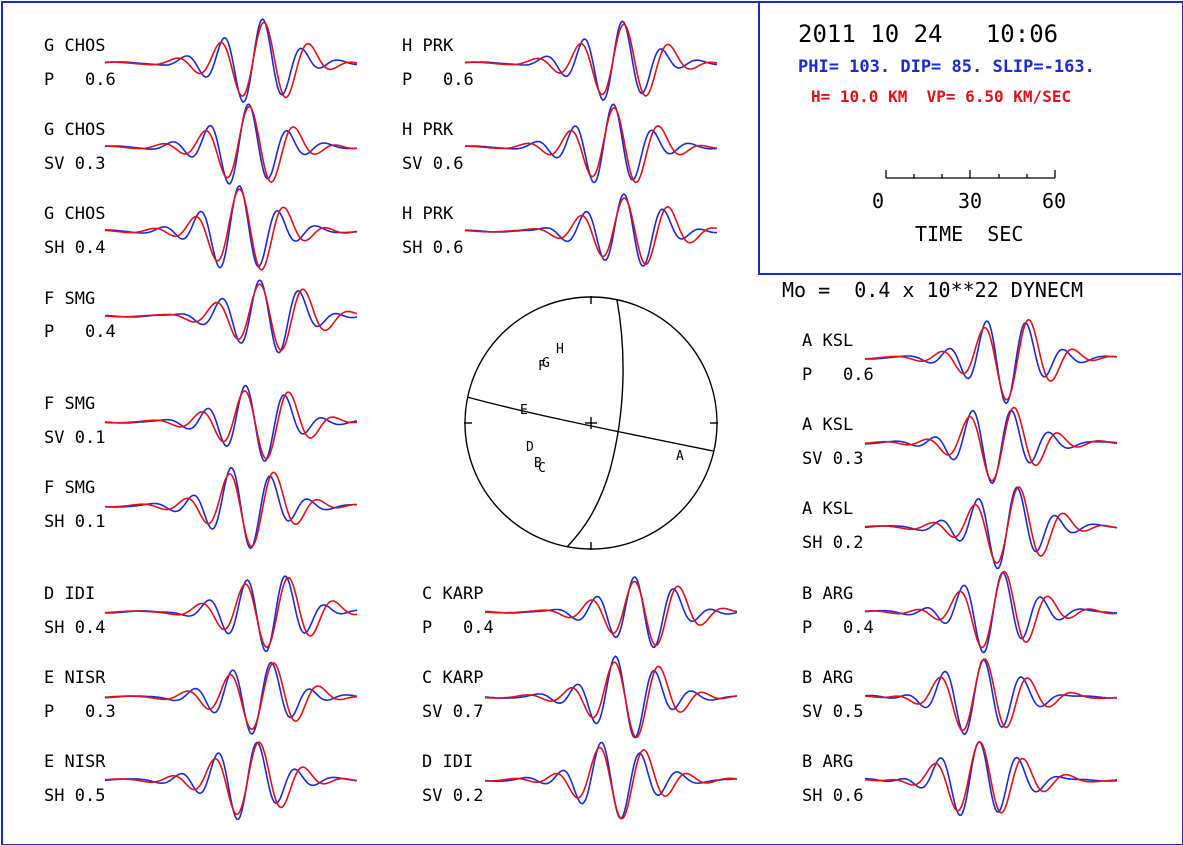  I want to click on station-label-bottom: SV 0.1, so click(75, 438).